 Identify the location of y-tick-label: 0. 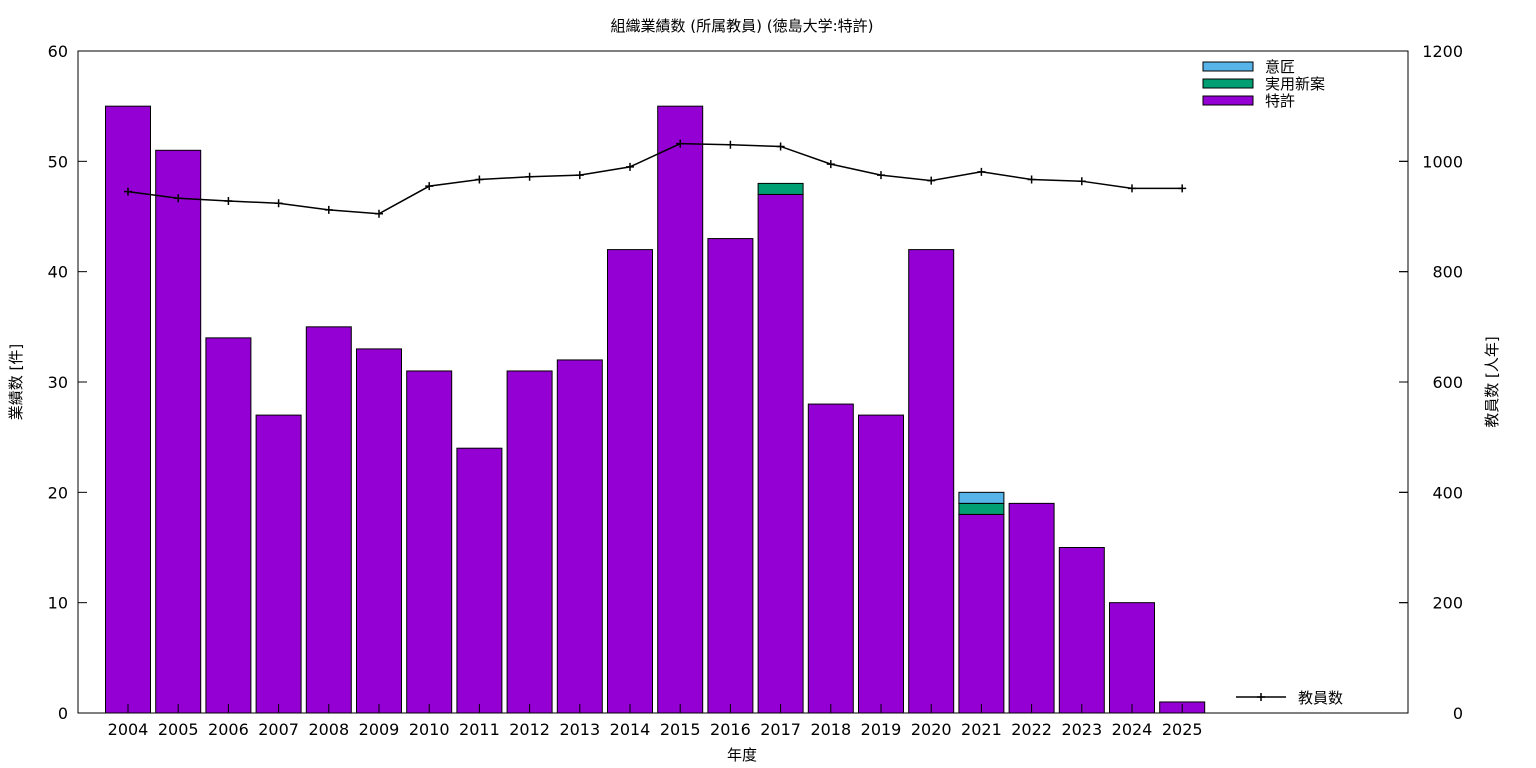
(63, 713).